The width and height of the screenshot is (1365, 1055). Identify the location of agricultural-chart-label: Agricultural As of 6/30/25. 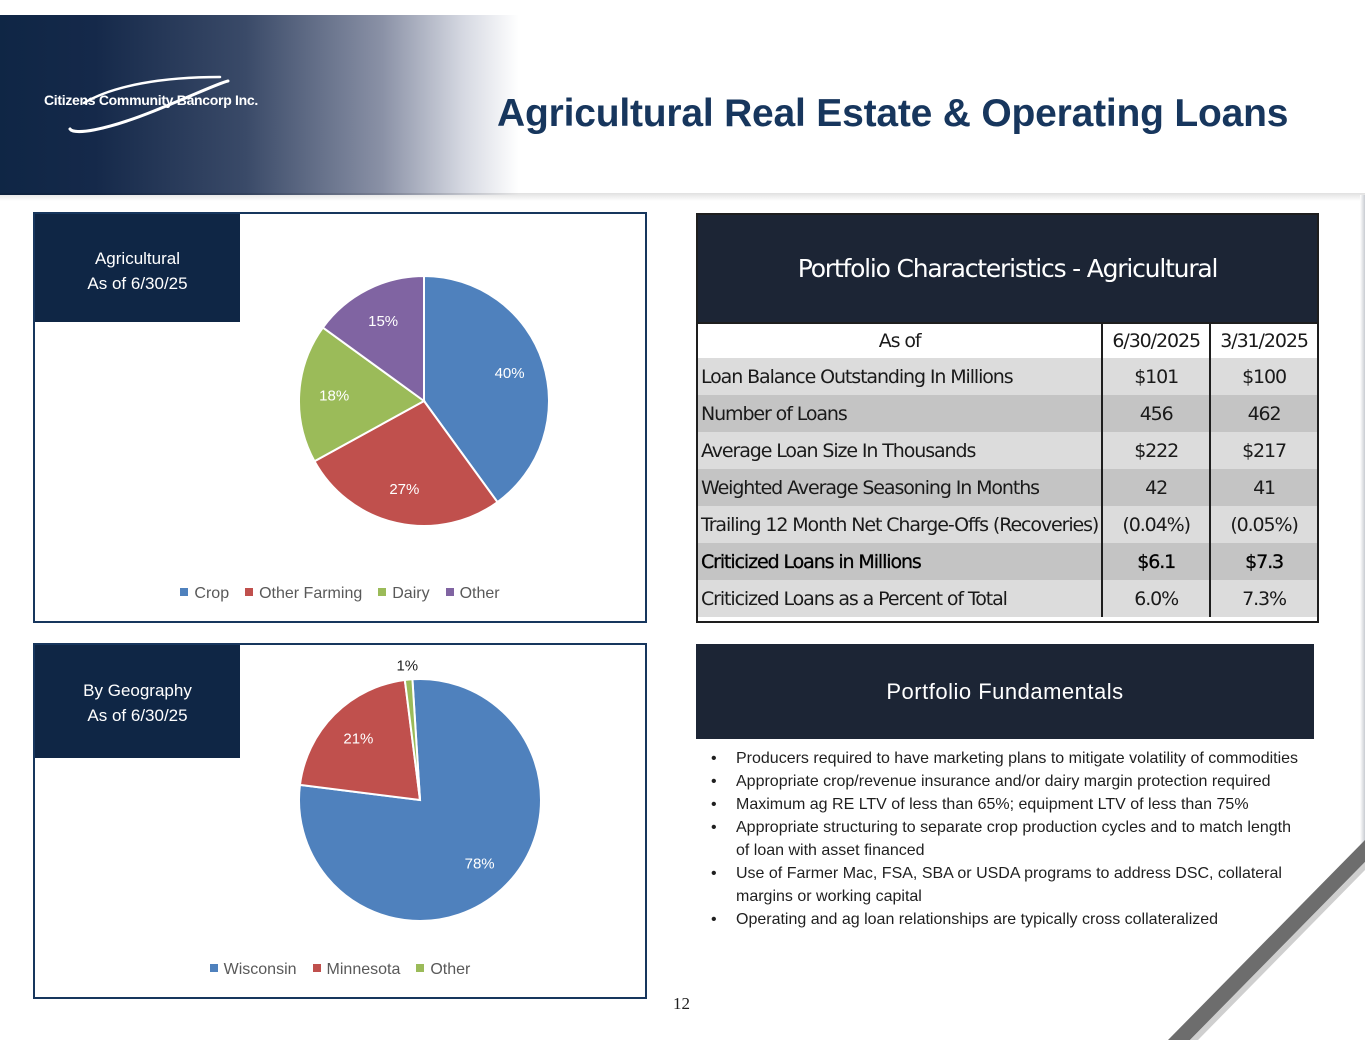
(137, 268).